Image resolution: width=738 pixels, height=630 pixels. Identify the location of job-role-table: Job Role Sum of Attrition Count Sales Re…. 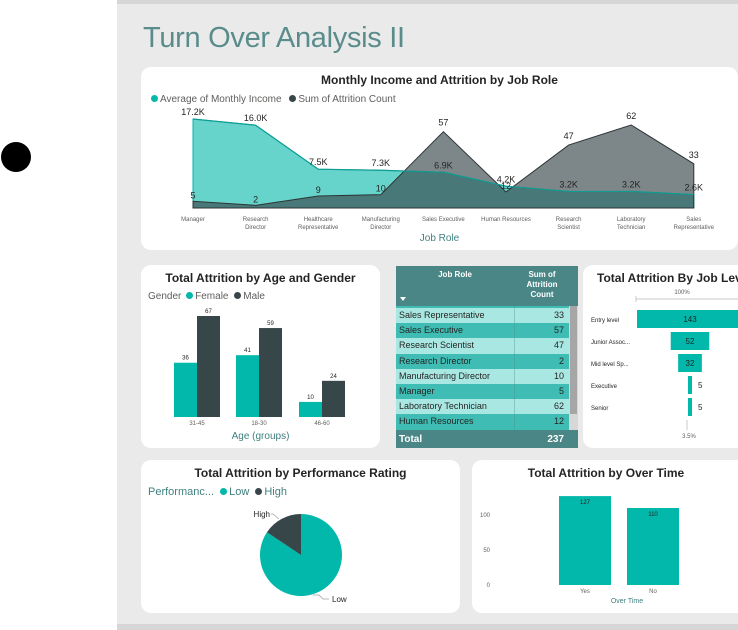
(487, 357).